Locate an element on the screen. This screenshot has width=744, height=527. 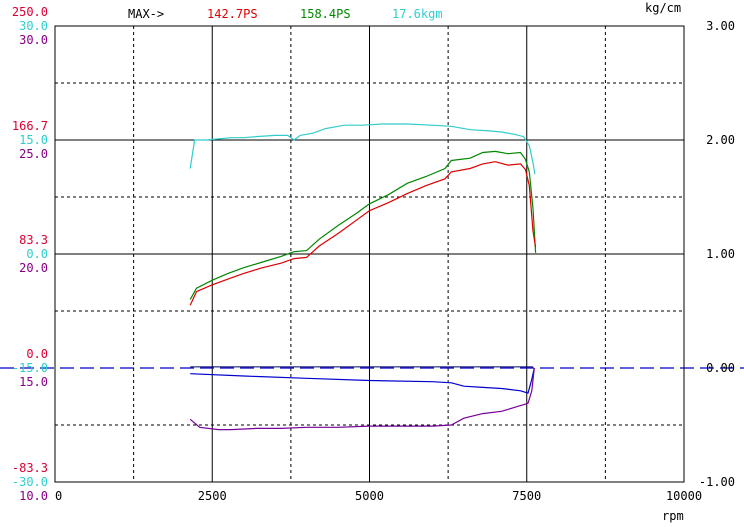
right-axis-unit-label: kg/cm is located at coordinates (663, 8).